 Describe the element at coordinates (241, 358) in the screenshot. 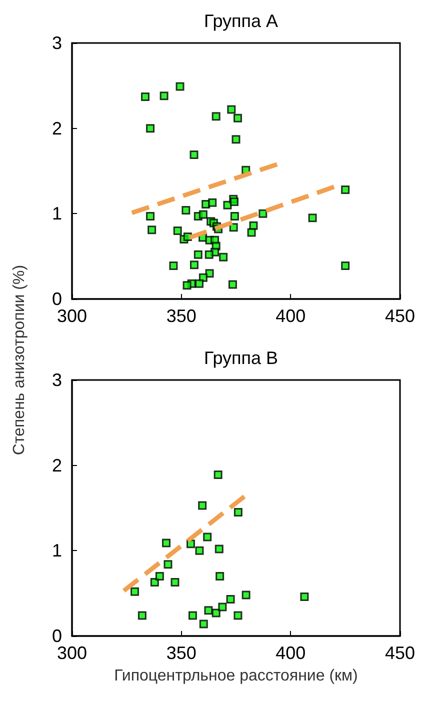

I see `chart-title: Группа B` at that location.